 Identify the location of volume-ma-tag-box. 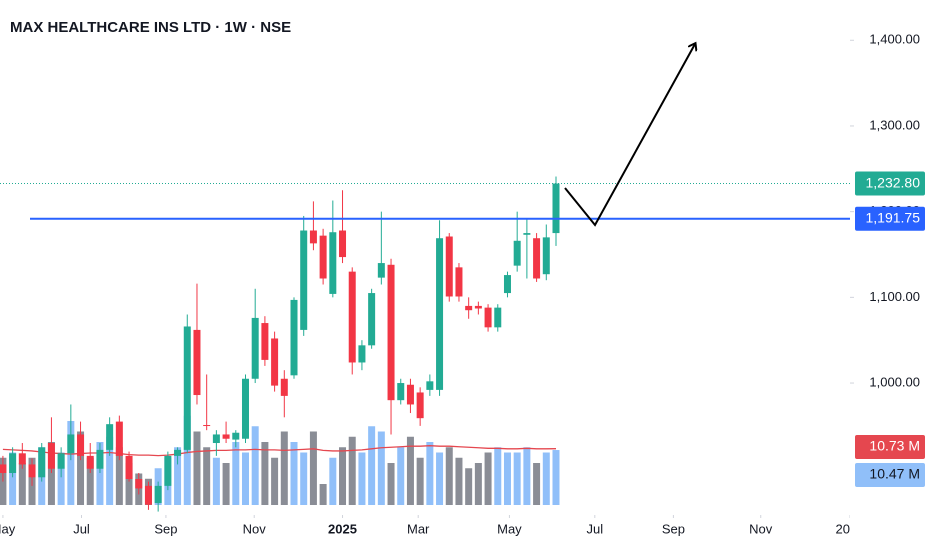
(890, 447).